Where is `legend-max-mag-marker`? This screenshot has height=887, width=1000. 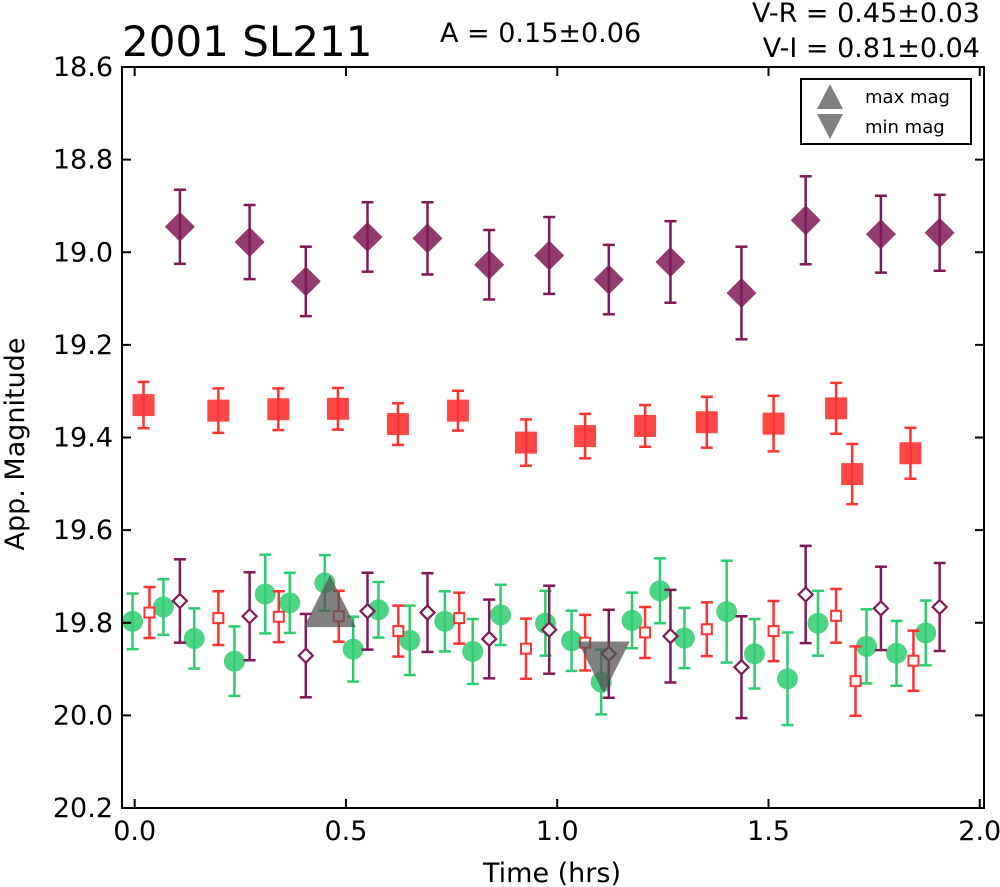
legend-max-mag-marker is located at coordinates (830, 96).